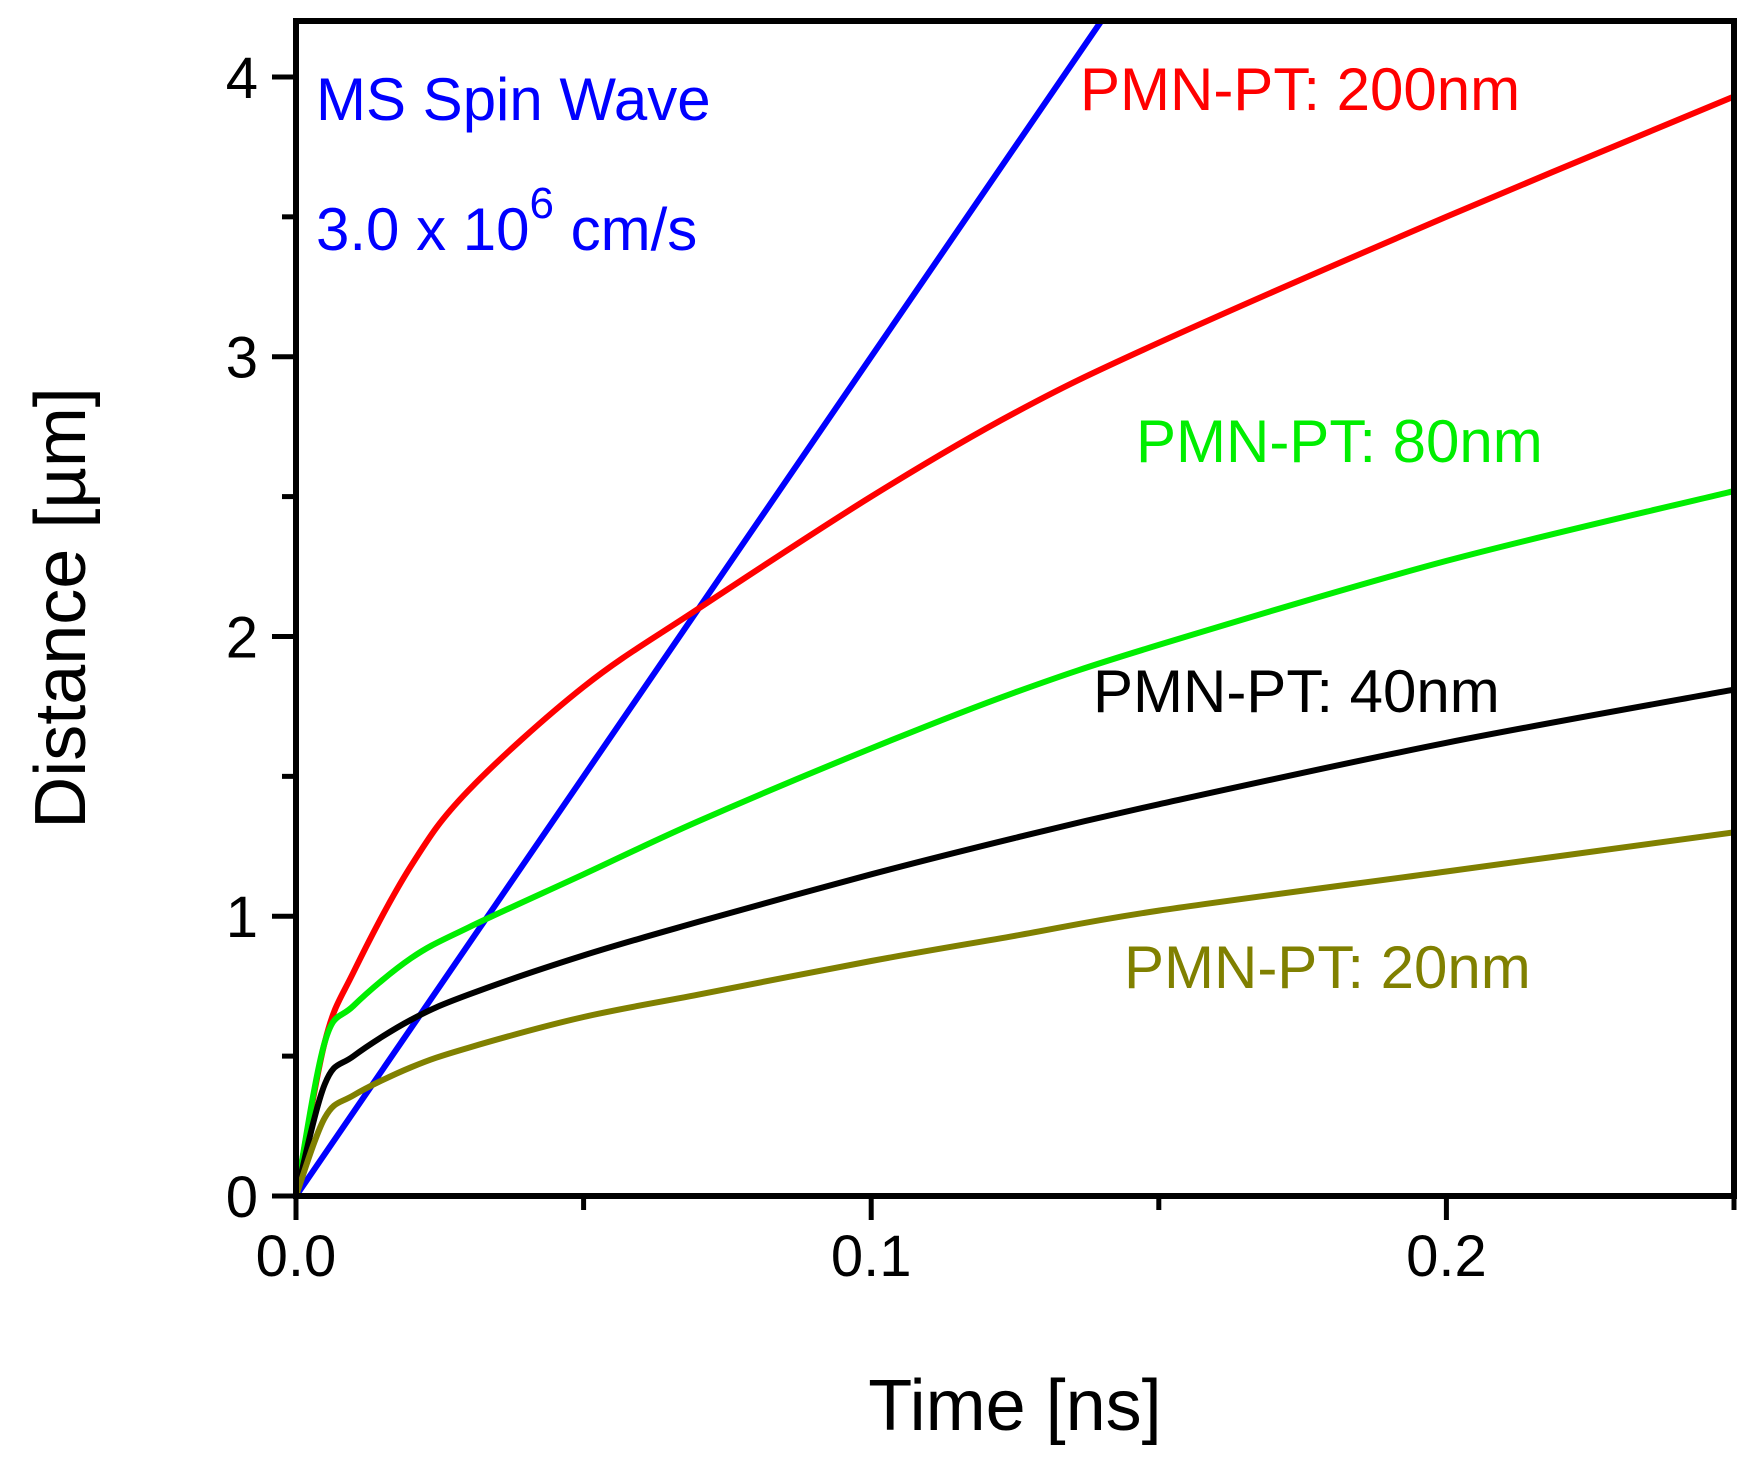 Image resolution: width=1760 pixels, height=1462 pixels. I want to click on annotation-base: 3.0 x 10, so click(423, 229).